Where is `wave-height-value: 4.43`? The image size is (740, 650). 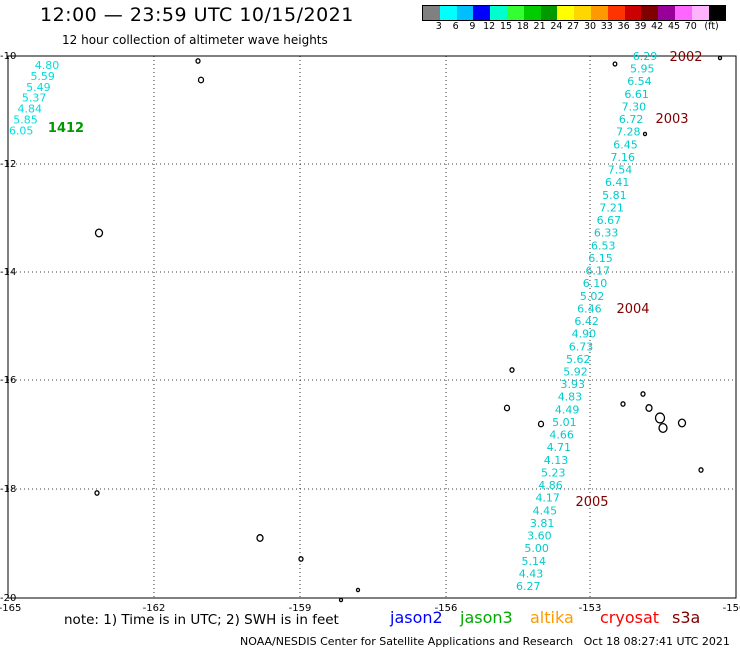
wave-height-value: 4.43 is located at coordinates (531, 573).